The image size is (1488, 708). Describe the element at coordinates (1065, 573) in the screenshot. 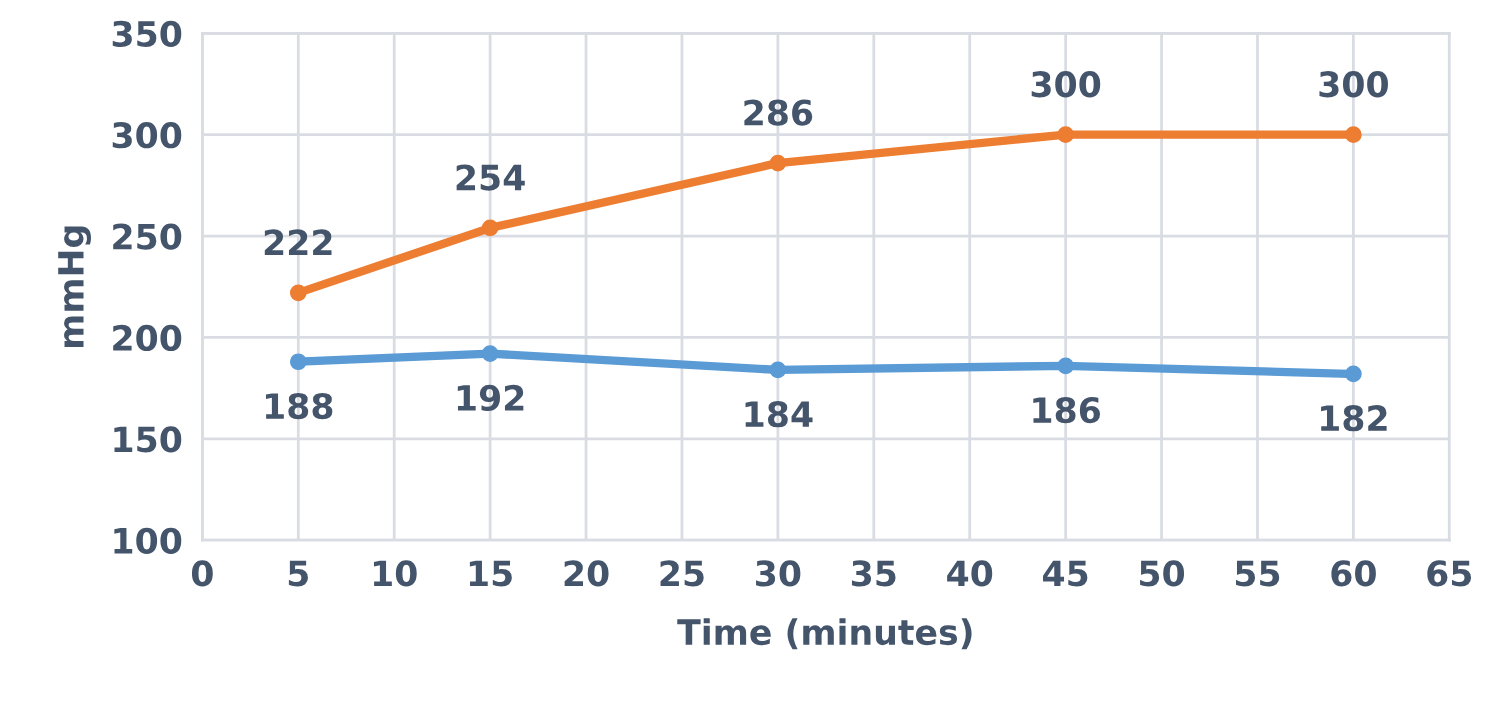

I see `x-tick-label: 45` at that location.